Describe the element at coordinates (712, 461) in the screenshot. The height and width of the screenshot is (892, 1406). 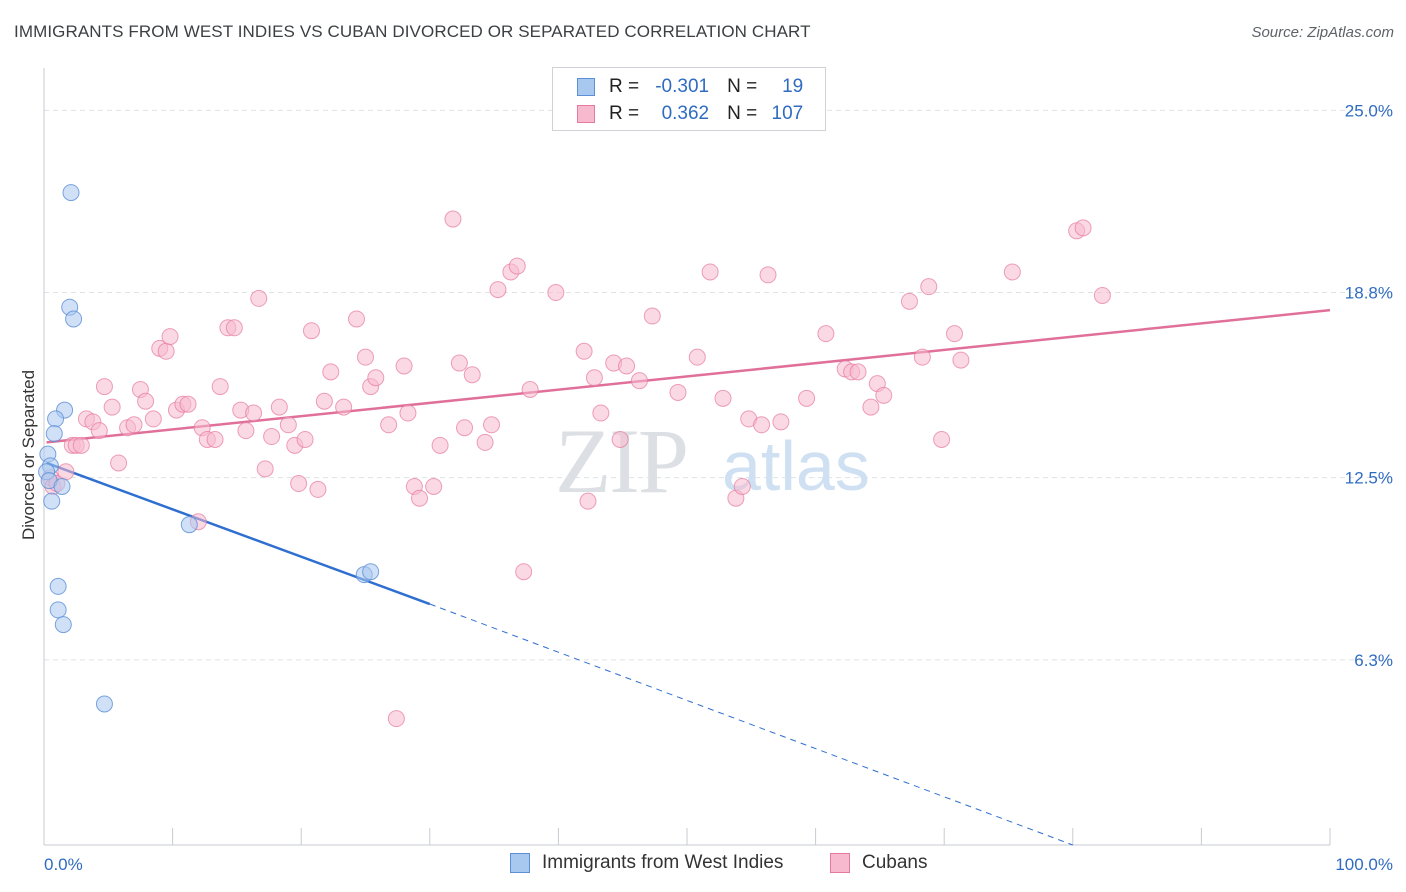
I see `watermark: ZIP atlas` at that location.